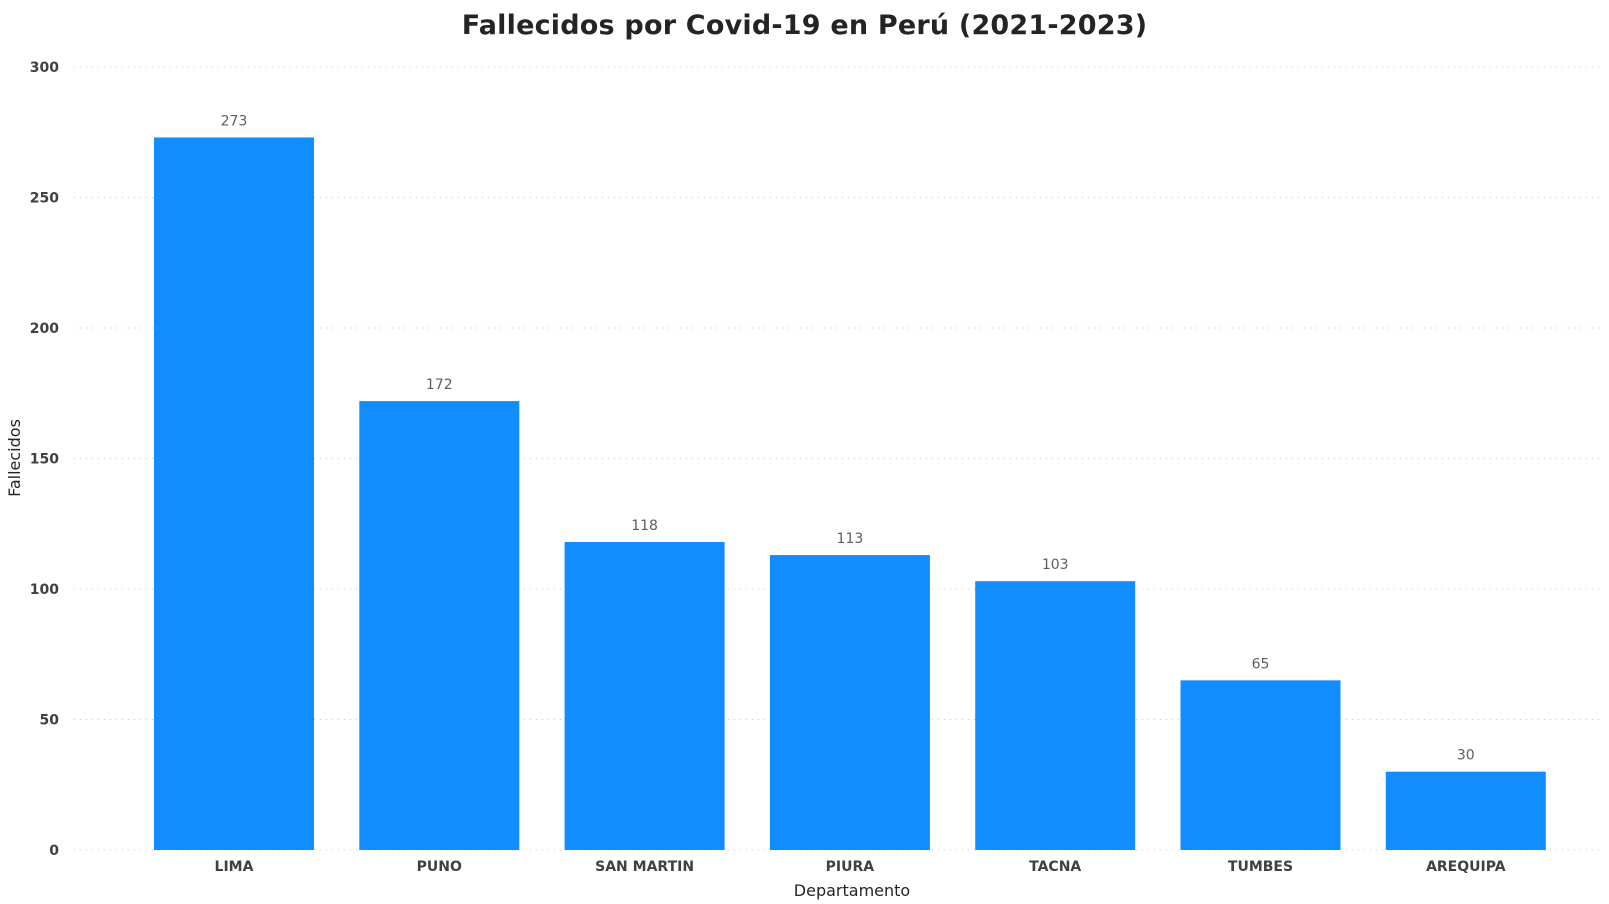  I want to click on bar-piura, so click(849, 702).